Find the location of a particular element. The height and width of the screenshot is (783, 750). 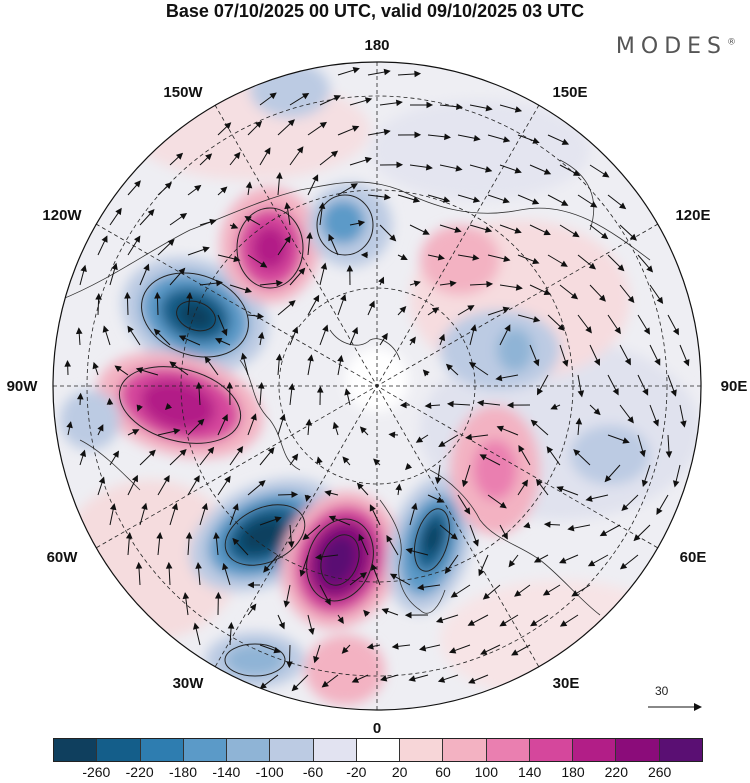

label-90e: 90E is located at coordinates (734, 386).